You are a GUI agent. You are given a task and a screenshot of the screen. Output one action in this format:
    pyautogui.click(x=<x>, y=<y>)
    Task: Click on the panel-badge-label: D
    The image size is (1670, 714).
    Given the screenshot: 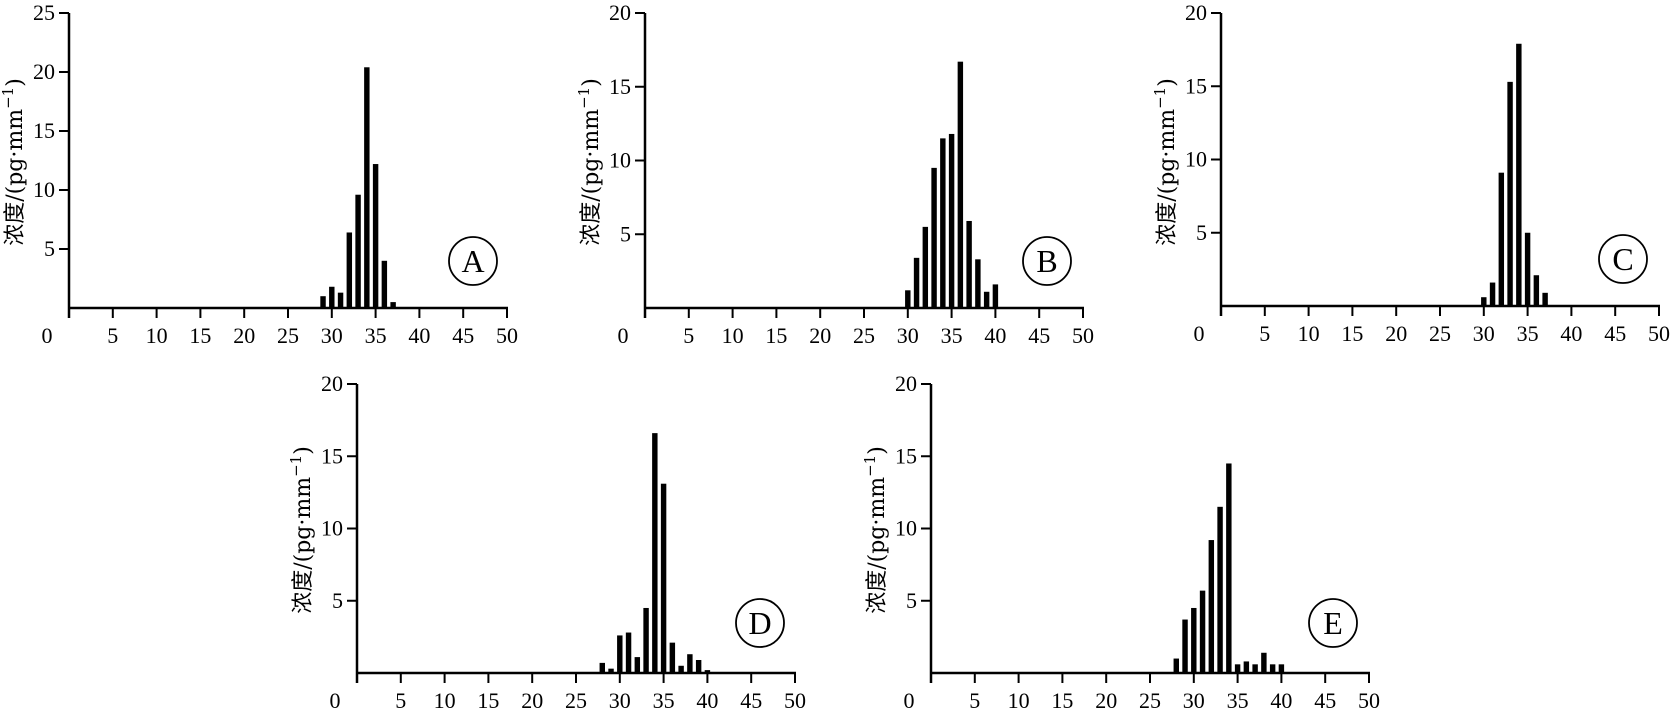 What is the action you would take?
    pyautogui.click(x=759, y=623)
    